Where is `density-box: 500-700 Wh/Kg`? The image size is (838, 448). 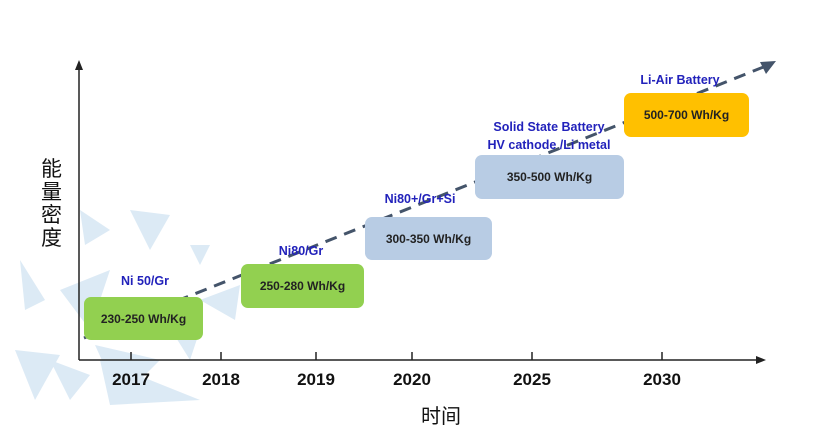 density-box: 500-700 Wh/Kg is located at coordinates (686, 115).